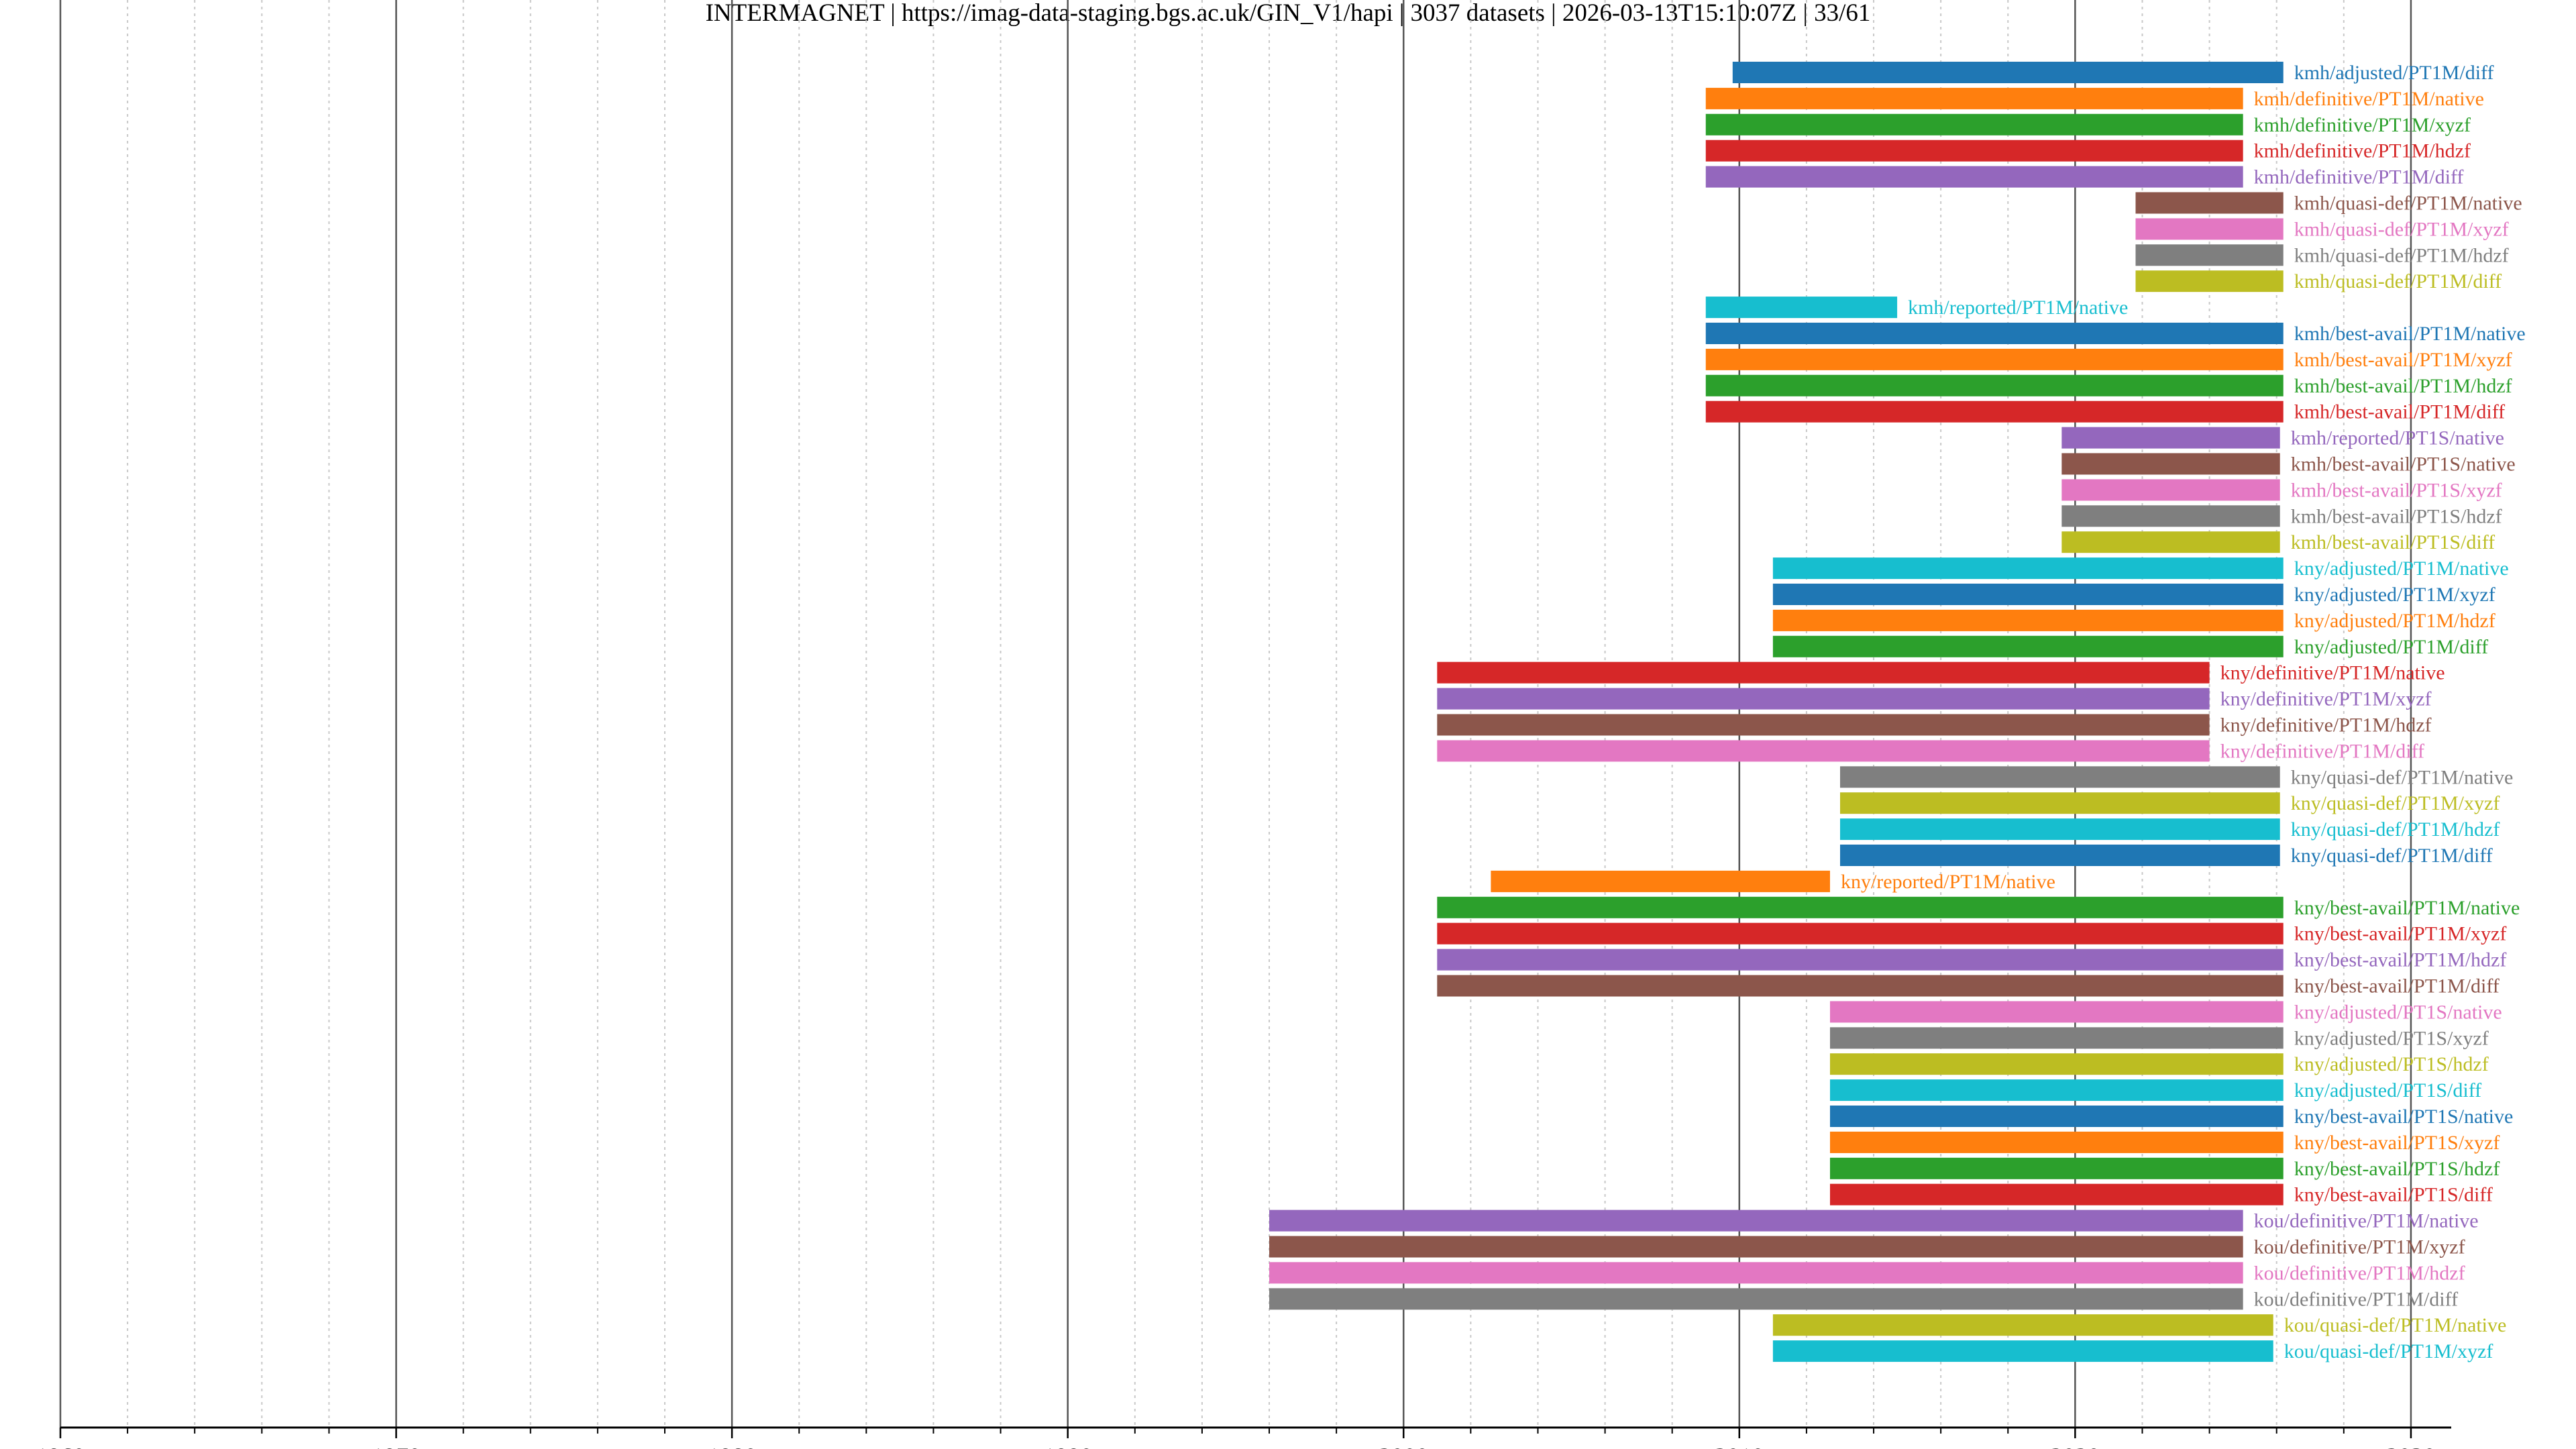  What do you see at coordinates (1403, 1446) in the screenshot?
I see `x-tick-label: 2000` at bounding box center [1403, 1446].